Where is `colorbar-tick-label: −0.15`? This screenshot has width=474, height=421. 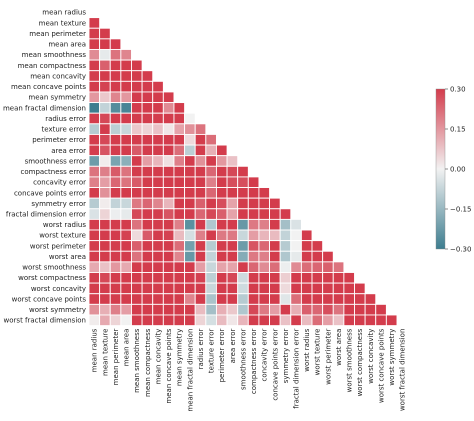 colorbar-tick-label: −0.15 is located at coordinates (460, 209).